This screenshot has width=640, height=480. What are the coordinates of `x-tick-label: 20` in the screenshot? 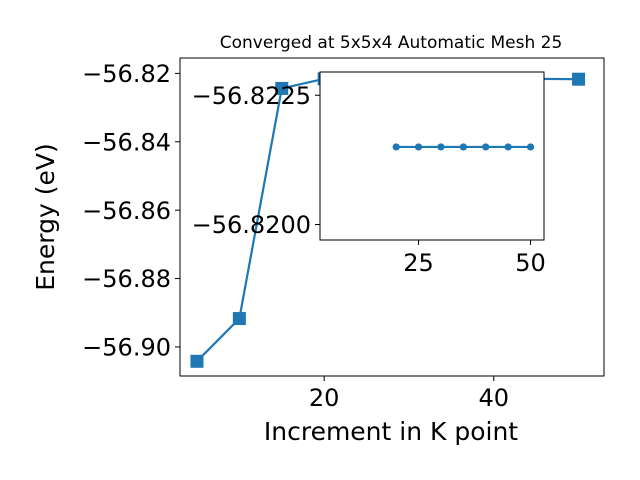 It's located at (324, 398).